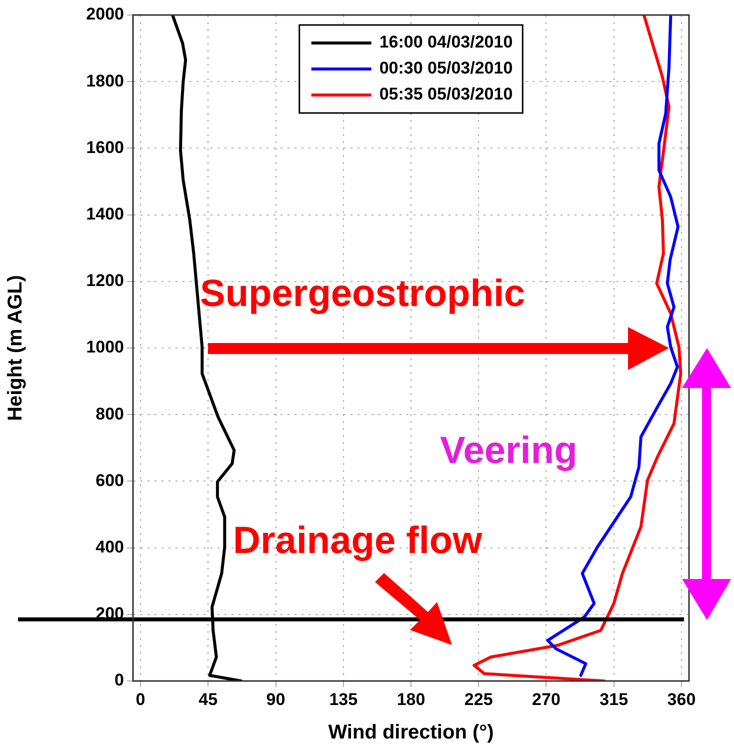 This screenshot has height=745, width=734. What do you see at coordinates (15, 348) in the screenshot?
I see `y-axis-title: Height (m AGL)` at bounding box center [15, 348].